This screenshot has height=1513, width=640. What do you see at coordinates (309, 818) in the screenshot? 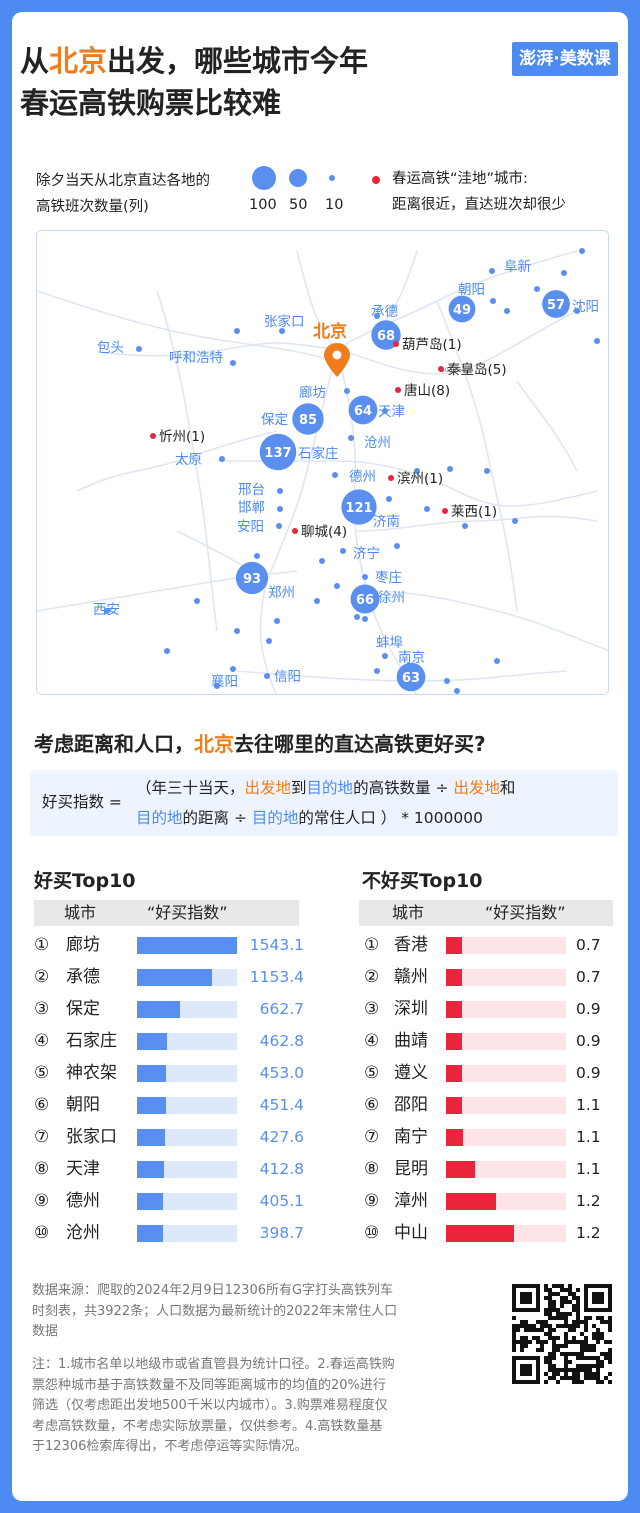
I see `formula-line2: 目的地的距离 ÷ 目的地的常住人口 ） * 1000000` at bounding box center [309, 818].